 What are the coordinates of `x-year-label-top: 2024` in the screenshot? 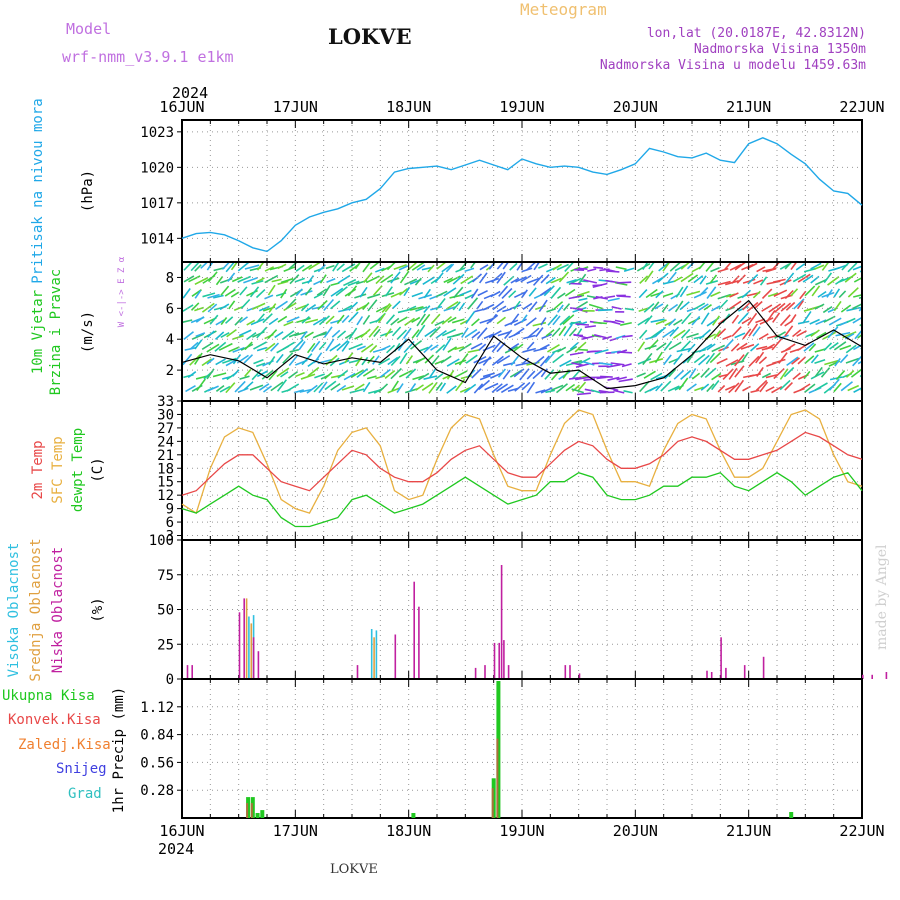 It's located at (190, 93).